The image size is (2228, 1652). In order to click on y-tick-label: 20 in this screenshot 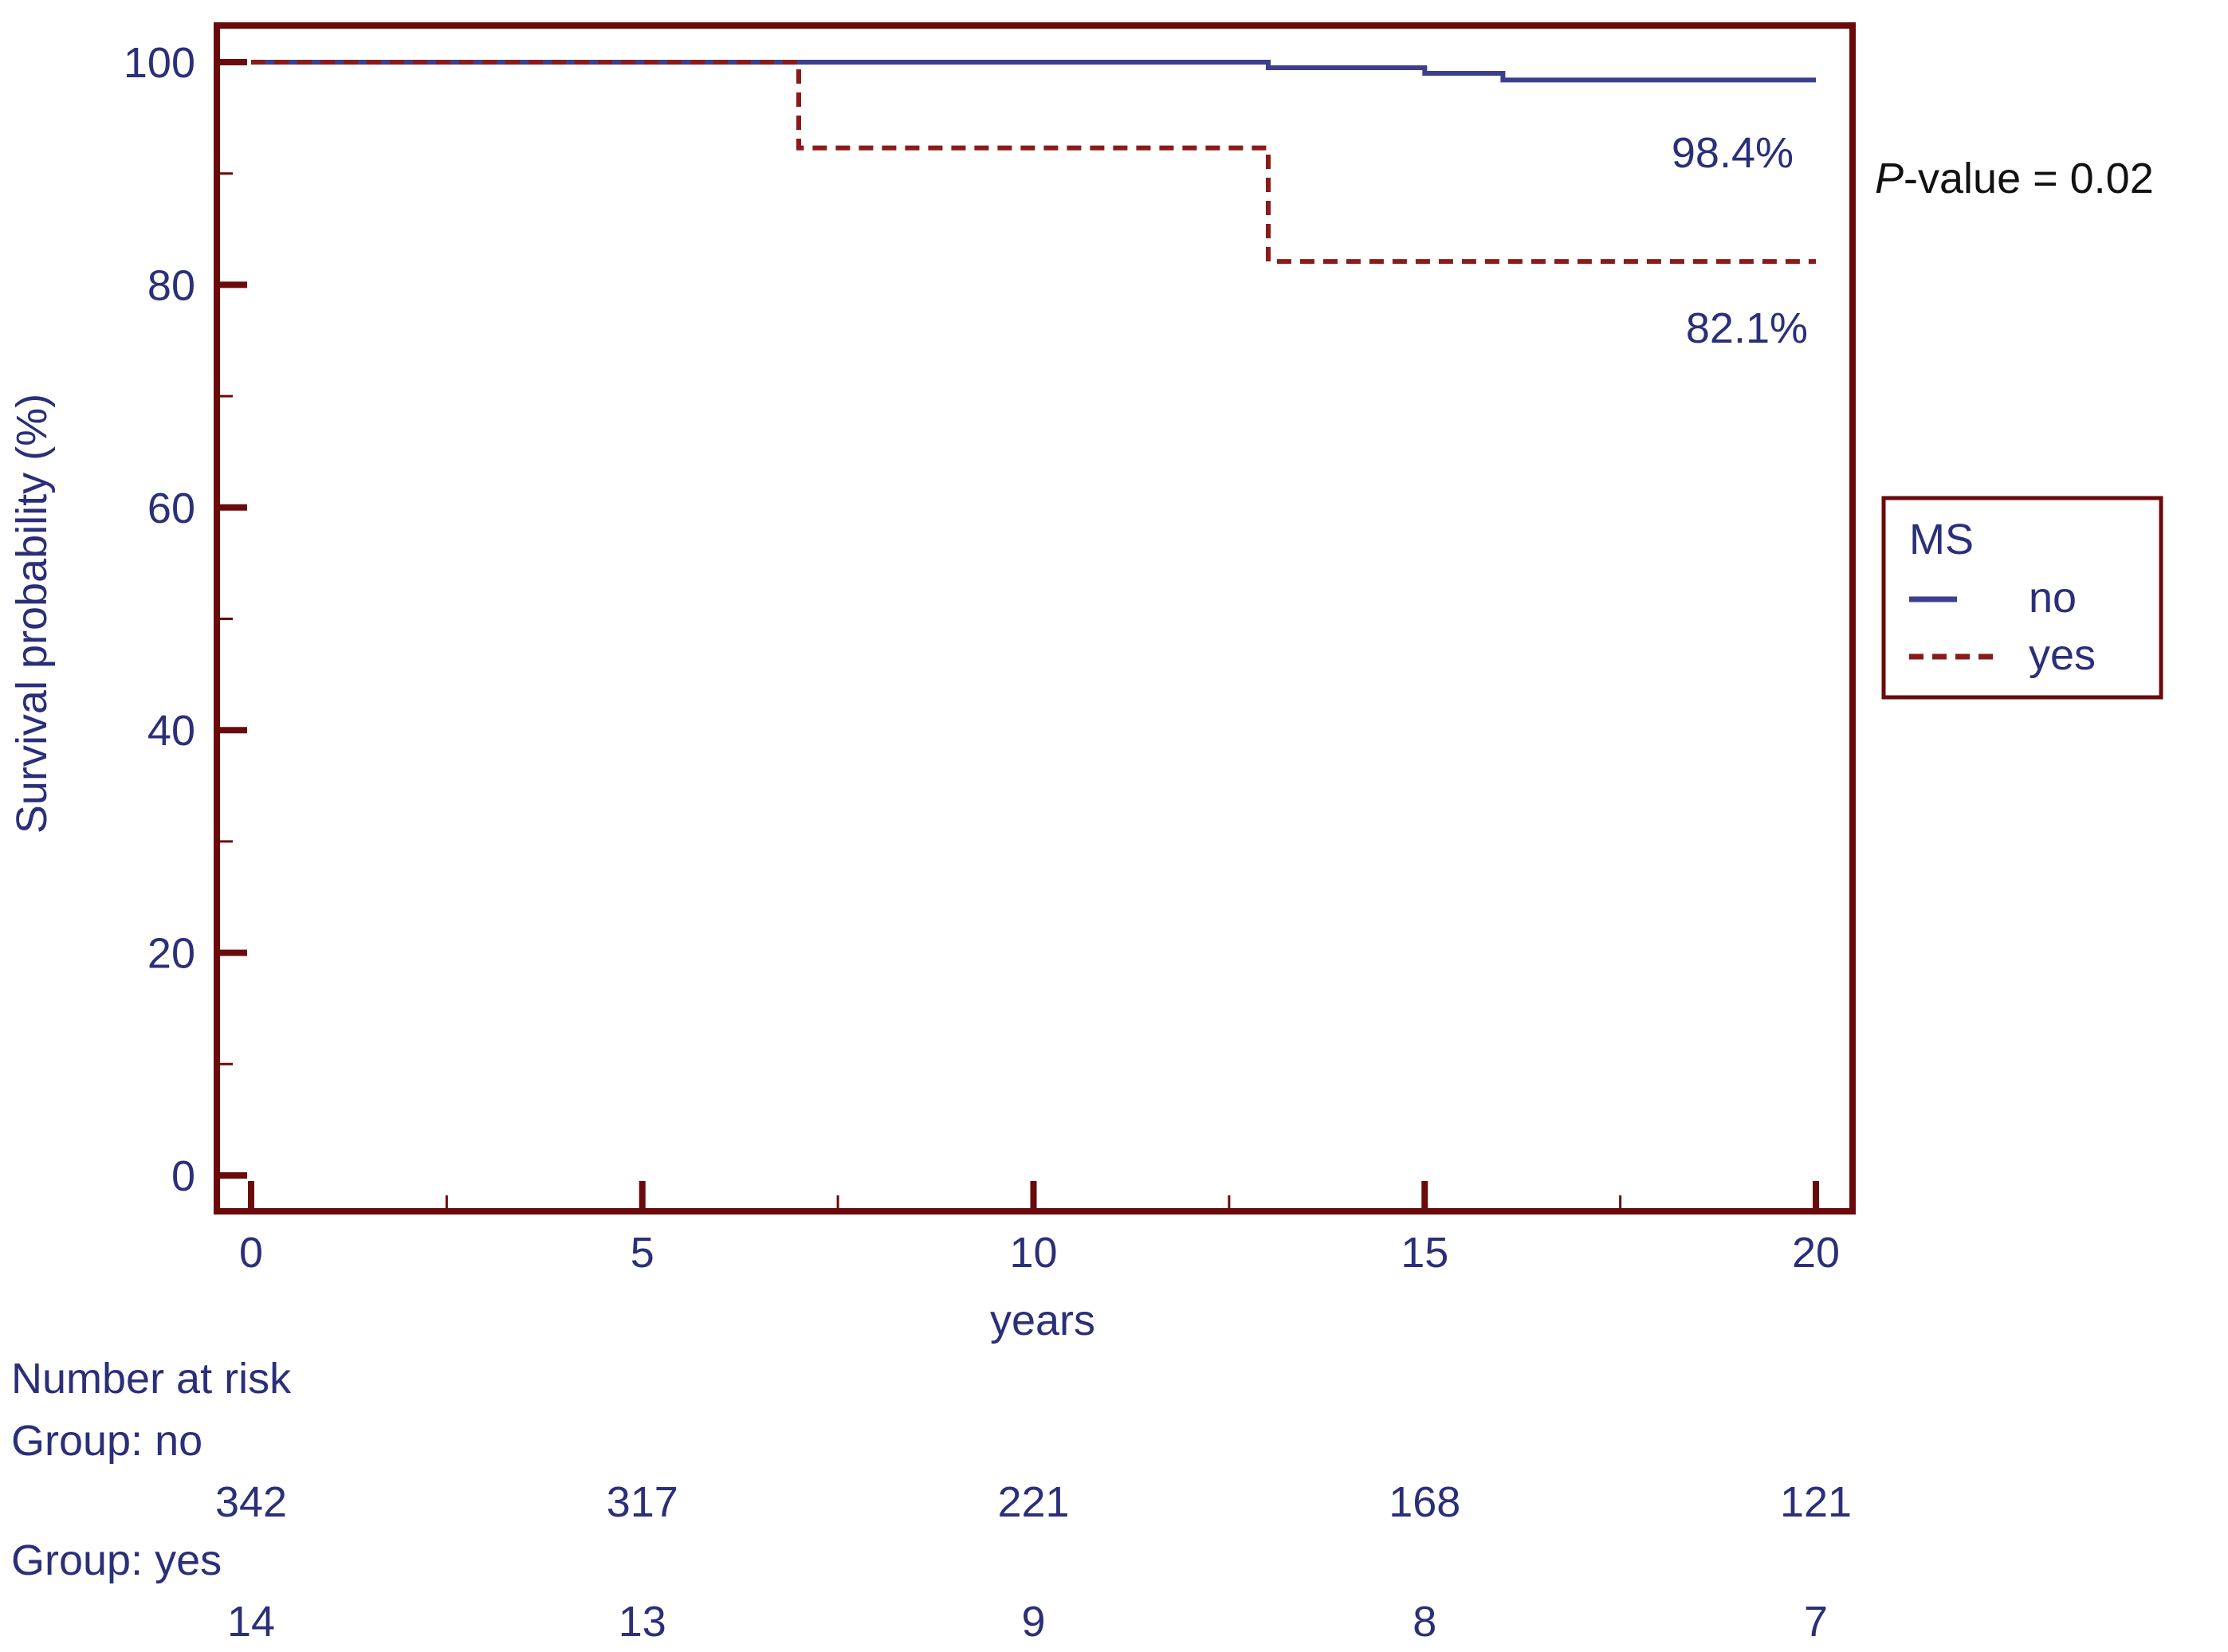, I will do `click(171, 954)`.